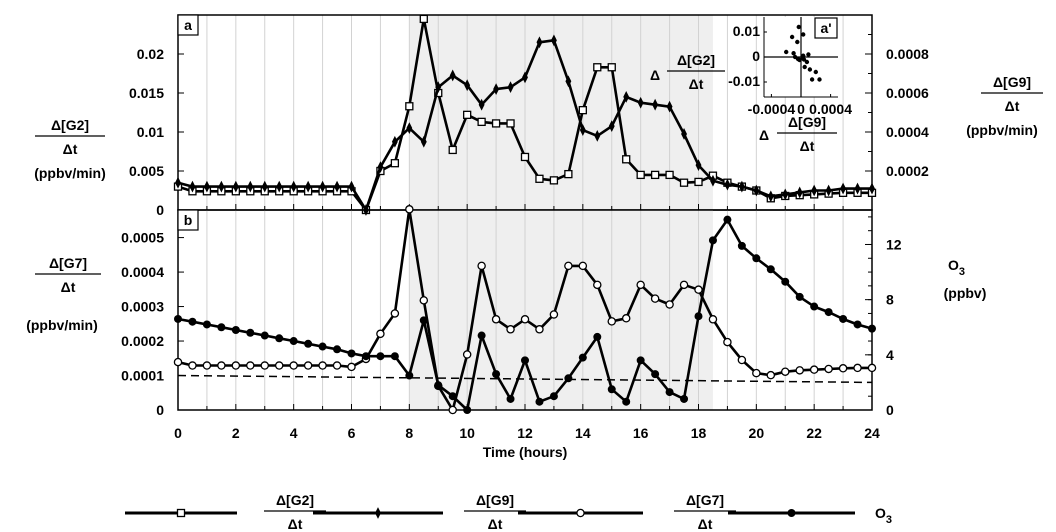 Image resolution: width=1056 pixels, height=532 pixels. What do you see at coordinates (508, 512) in the screenshot?
I see `legend: Δ[G2] Δt Δ[G9] Δt Δ[G7] Δt O3` at bounding box center [508, 512].